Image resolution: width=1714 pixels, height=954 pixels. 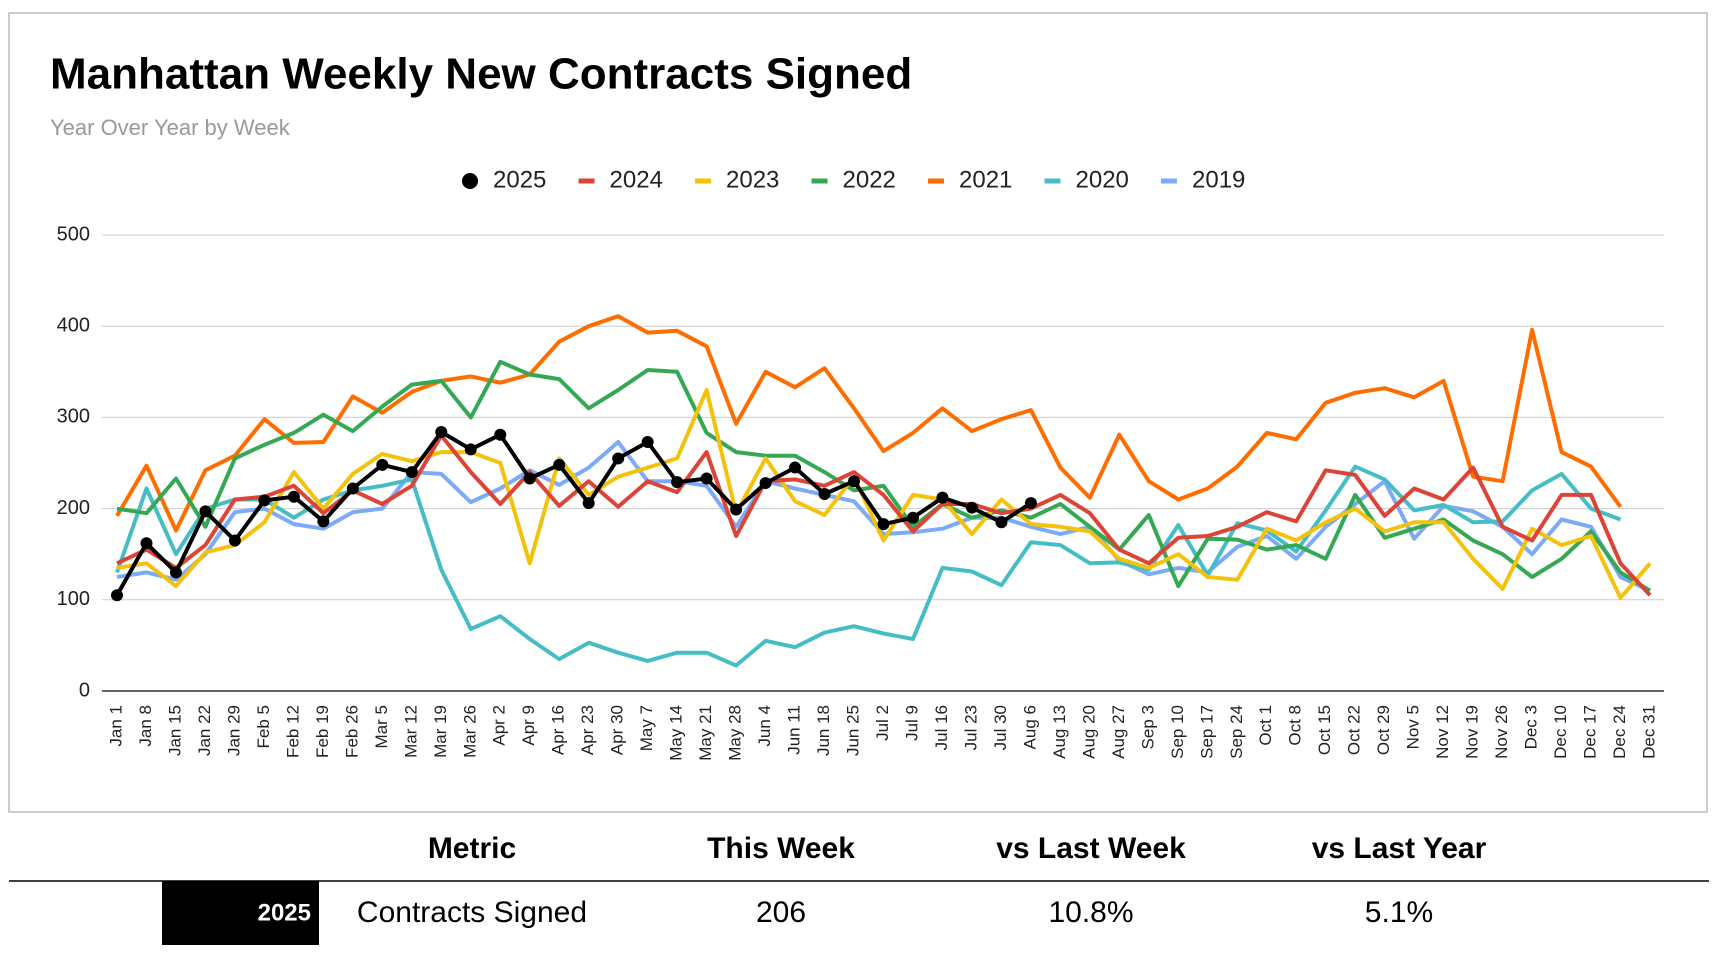 What do you see at coordinates (853, 730) in the screenshot?
I see `x-tick-label: Jun 25` at bounding box center [853, 730].